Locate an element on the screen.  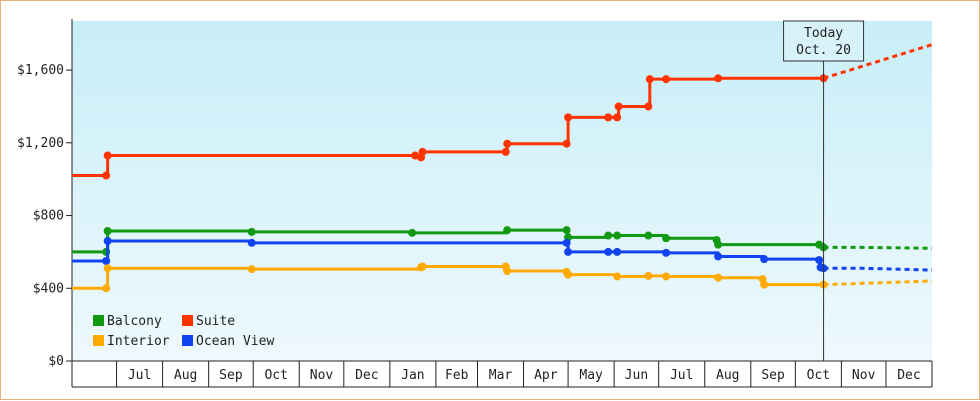
x-tick-label: Jan is located at coordinates (412, 375).